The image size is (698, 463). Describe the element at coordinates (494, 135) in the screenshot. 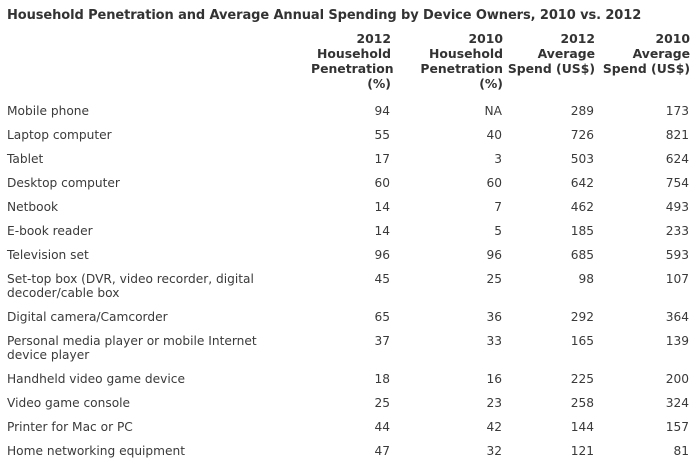

I see `penetration-2010-cell: 40` at that location.